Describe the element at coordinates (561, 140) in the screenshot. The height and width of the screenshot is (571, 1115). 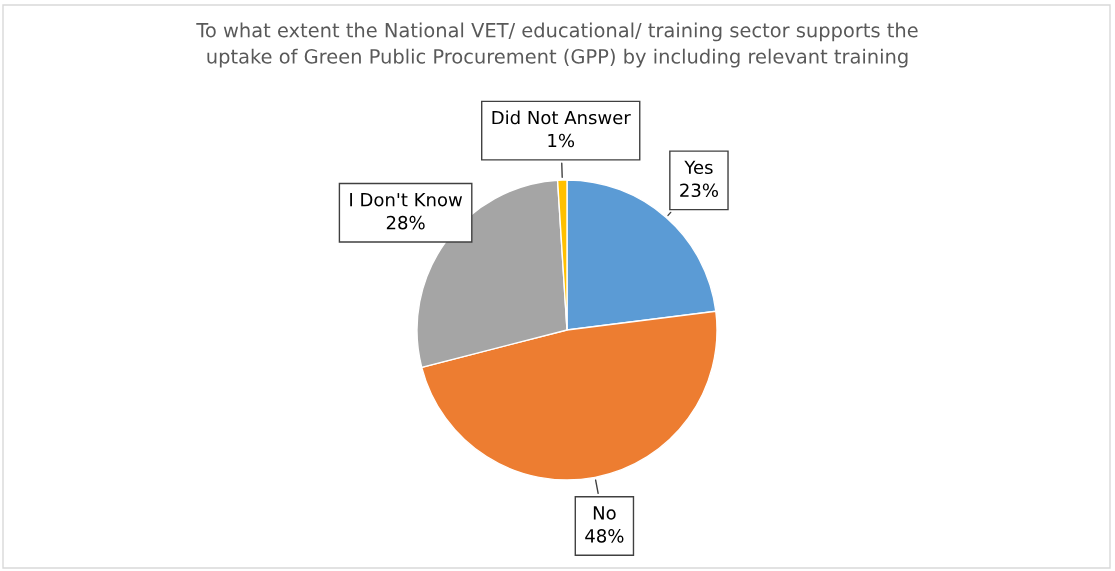
I see `data-label: 1%` at that location.